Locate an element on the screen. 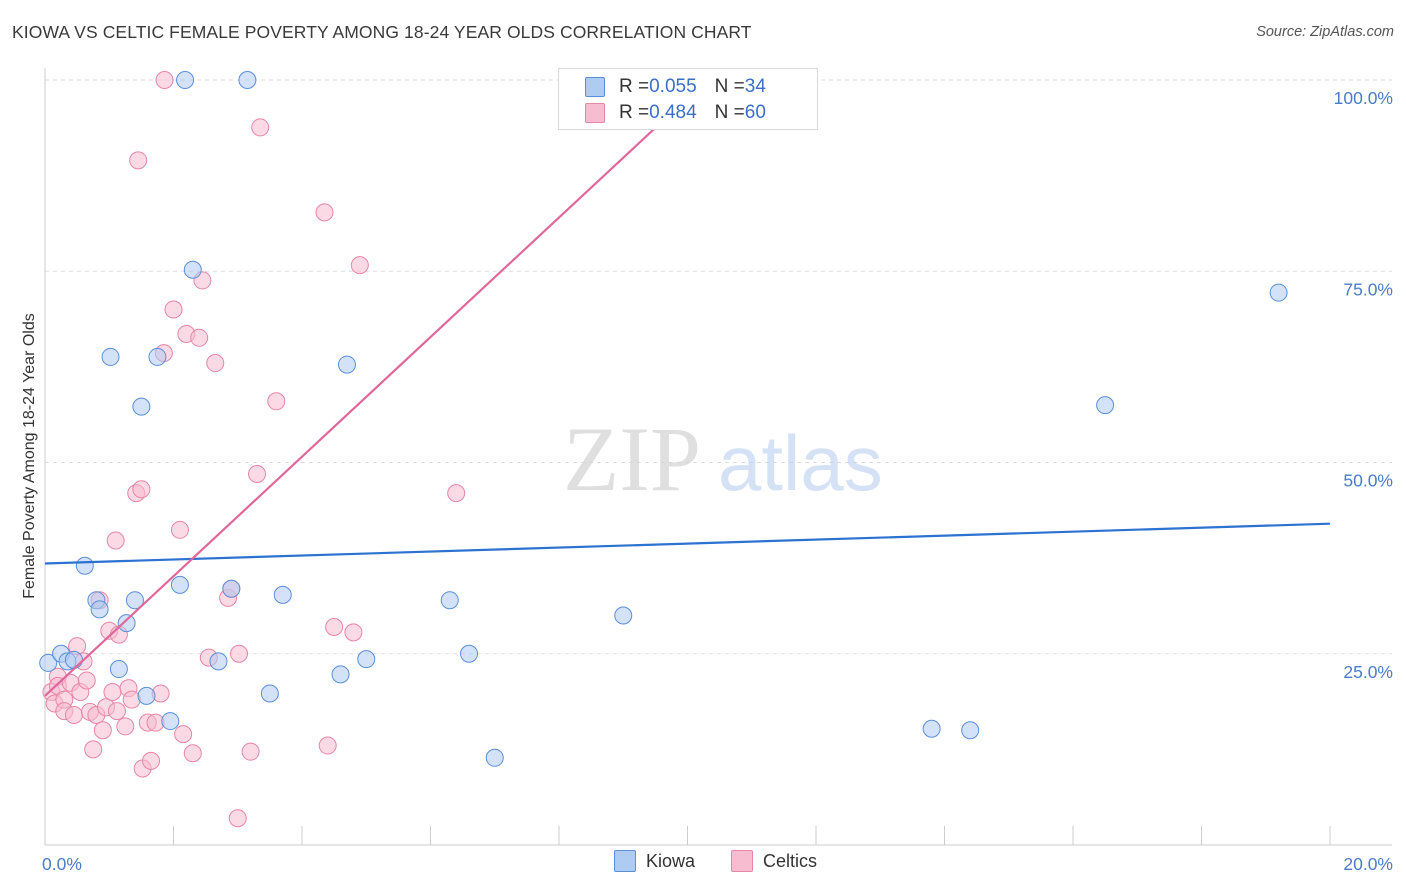  y-tick-label: 25.0% is located at coordinates (1368, 672).